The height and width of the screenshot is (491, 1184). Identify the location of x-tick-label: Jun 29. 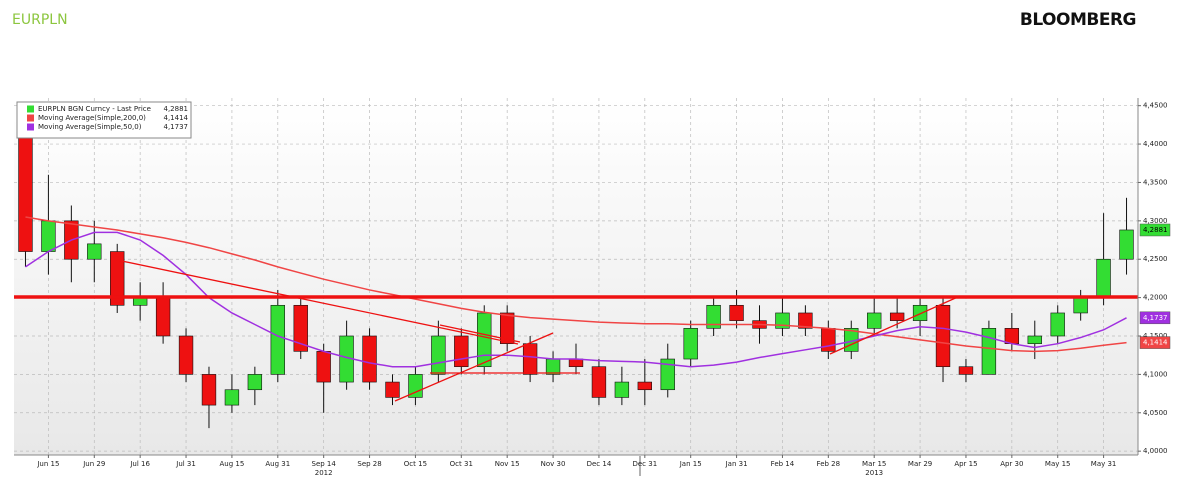
(93, 464).